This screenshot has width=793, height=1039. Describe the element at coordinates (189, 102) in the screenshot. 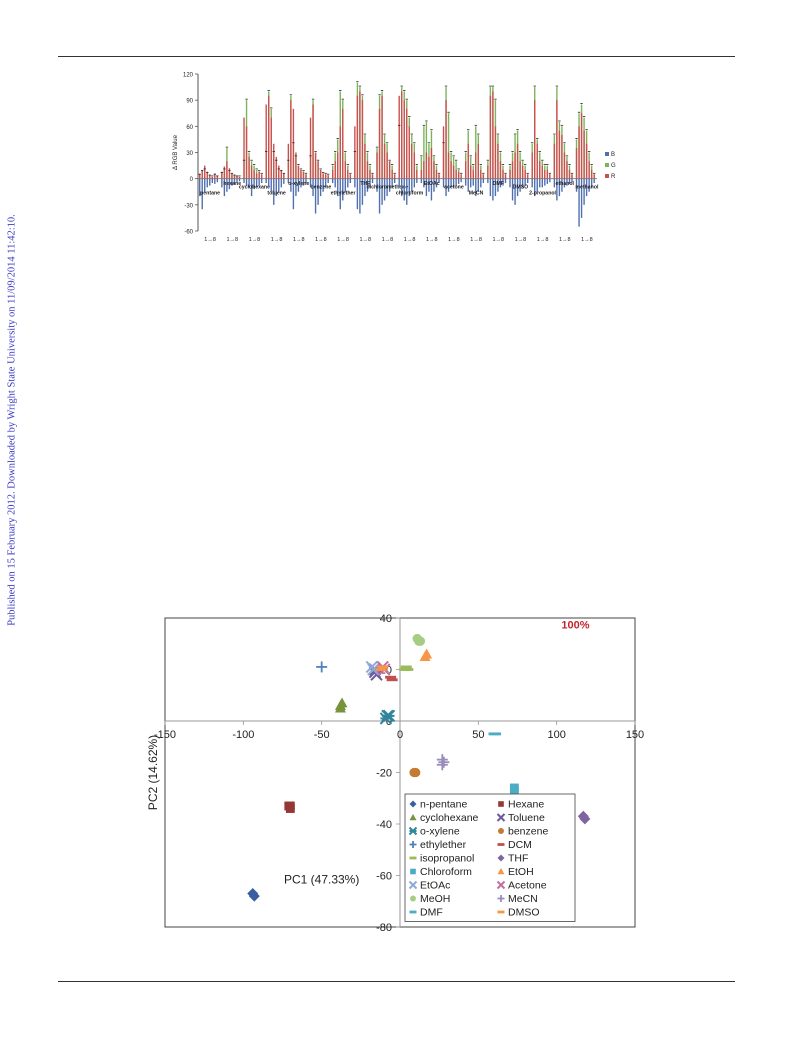

I see `y-tick-label: 90` at that location.